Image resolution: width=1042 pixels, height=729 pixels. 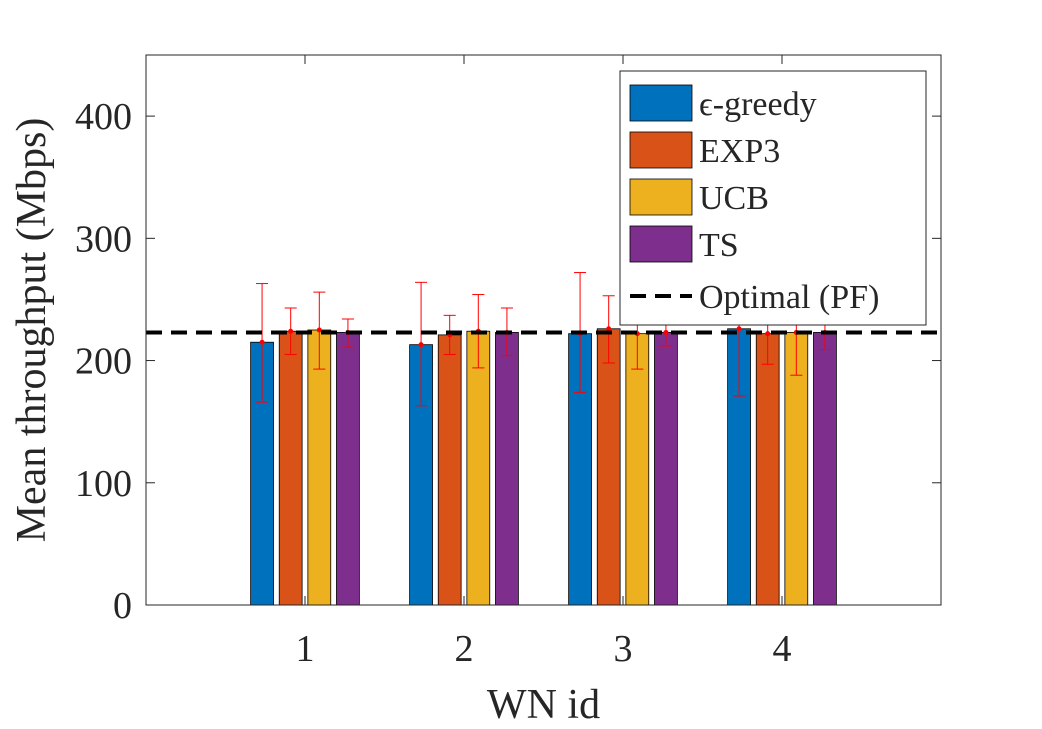 What do you see at coordinates (32, 330) in the screenshot?
I see `y-axis-label: Mean throughput (Mbps)` at bounding box center [32, 330].